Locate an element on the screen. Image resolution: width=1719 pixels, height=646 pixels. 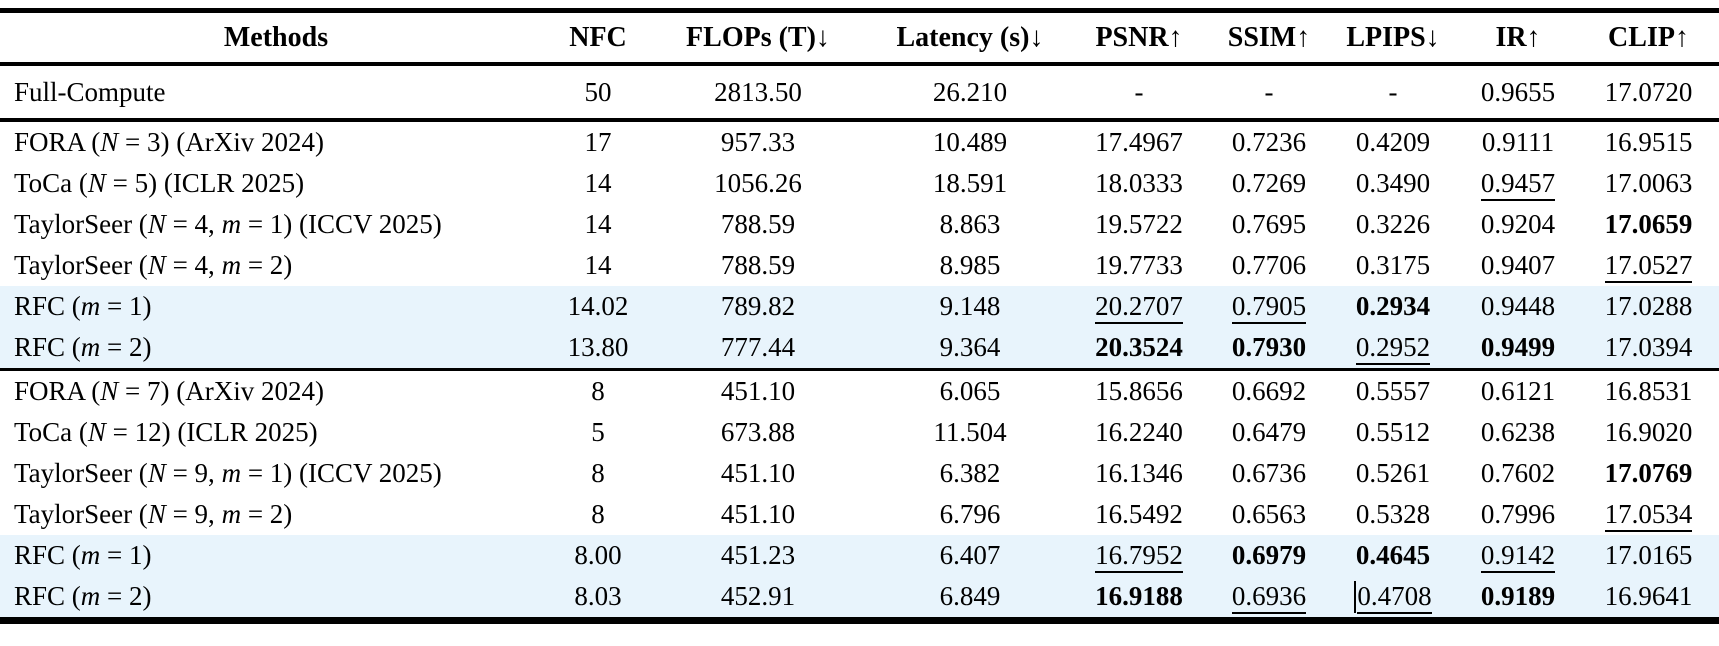
value-cell: 777.44 is located at coordinates (758, 348).